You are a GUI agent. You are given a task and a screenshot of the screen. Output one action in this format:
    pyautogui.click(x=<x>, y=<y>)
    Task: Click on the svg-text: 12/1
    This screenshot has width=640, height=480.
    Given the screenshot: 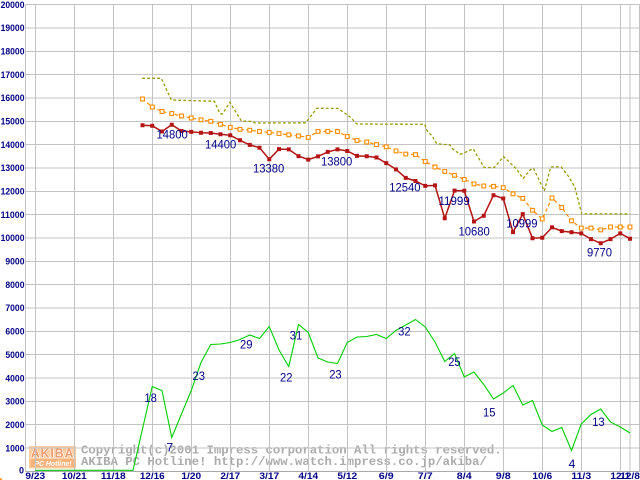 What is the action you would take?
    pyautogui.click(x=620, y=475)
    